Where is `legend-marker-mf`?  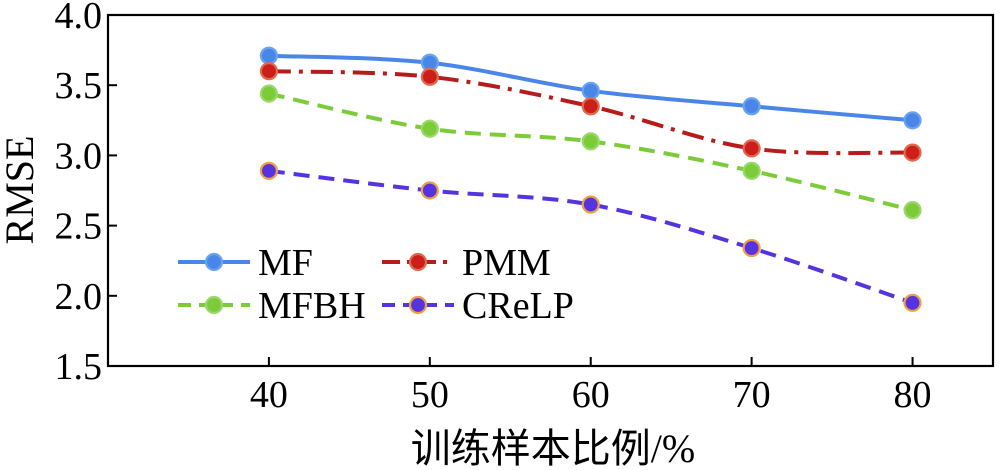 legend-marker-mf is located at coordinates (214, 262).